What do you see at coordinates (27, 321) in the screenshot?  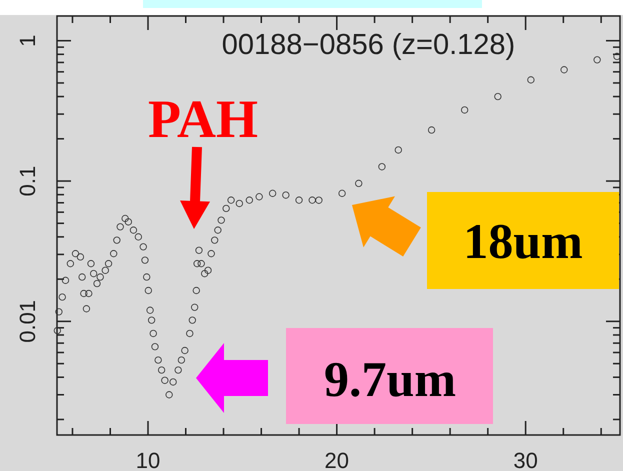 I see `y-tick-label: 0.01` at bounding box center [27, 321].